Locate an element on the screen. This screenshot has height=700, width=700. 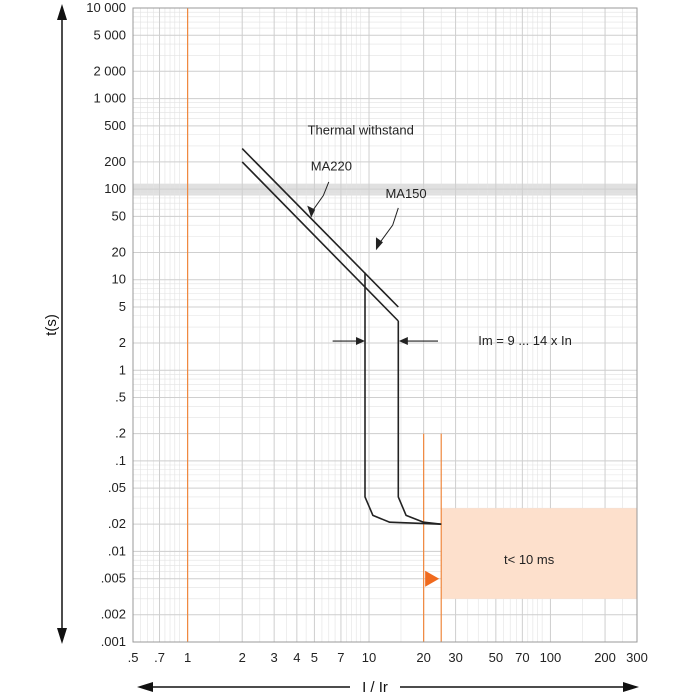
x-tick-label: 30 is located at coordinates (455, 657).